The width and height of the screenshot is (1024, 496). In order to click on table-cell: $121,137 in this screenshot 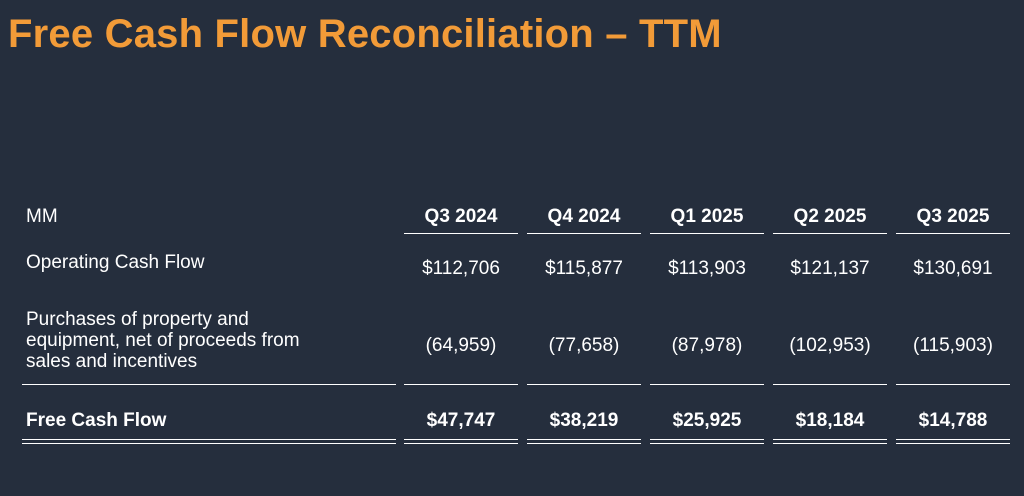, I will do `click(830, 268)`.